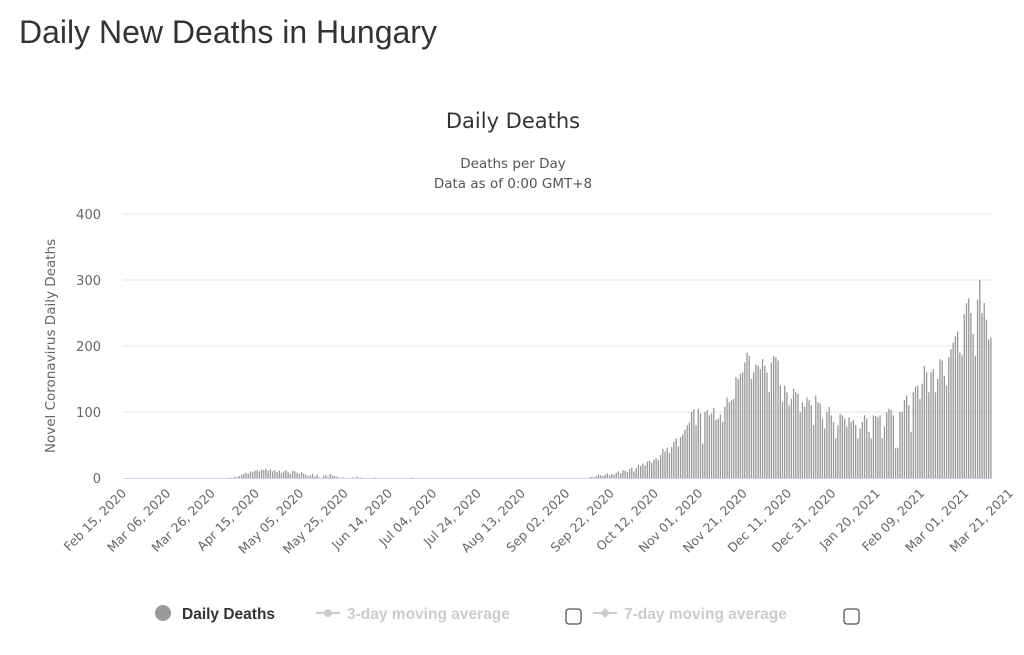 This screenshot has width=1024, height=655. I want to click on checkbox-3-day-average, so click(573, 616).